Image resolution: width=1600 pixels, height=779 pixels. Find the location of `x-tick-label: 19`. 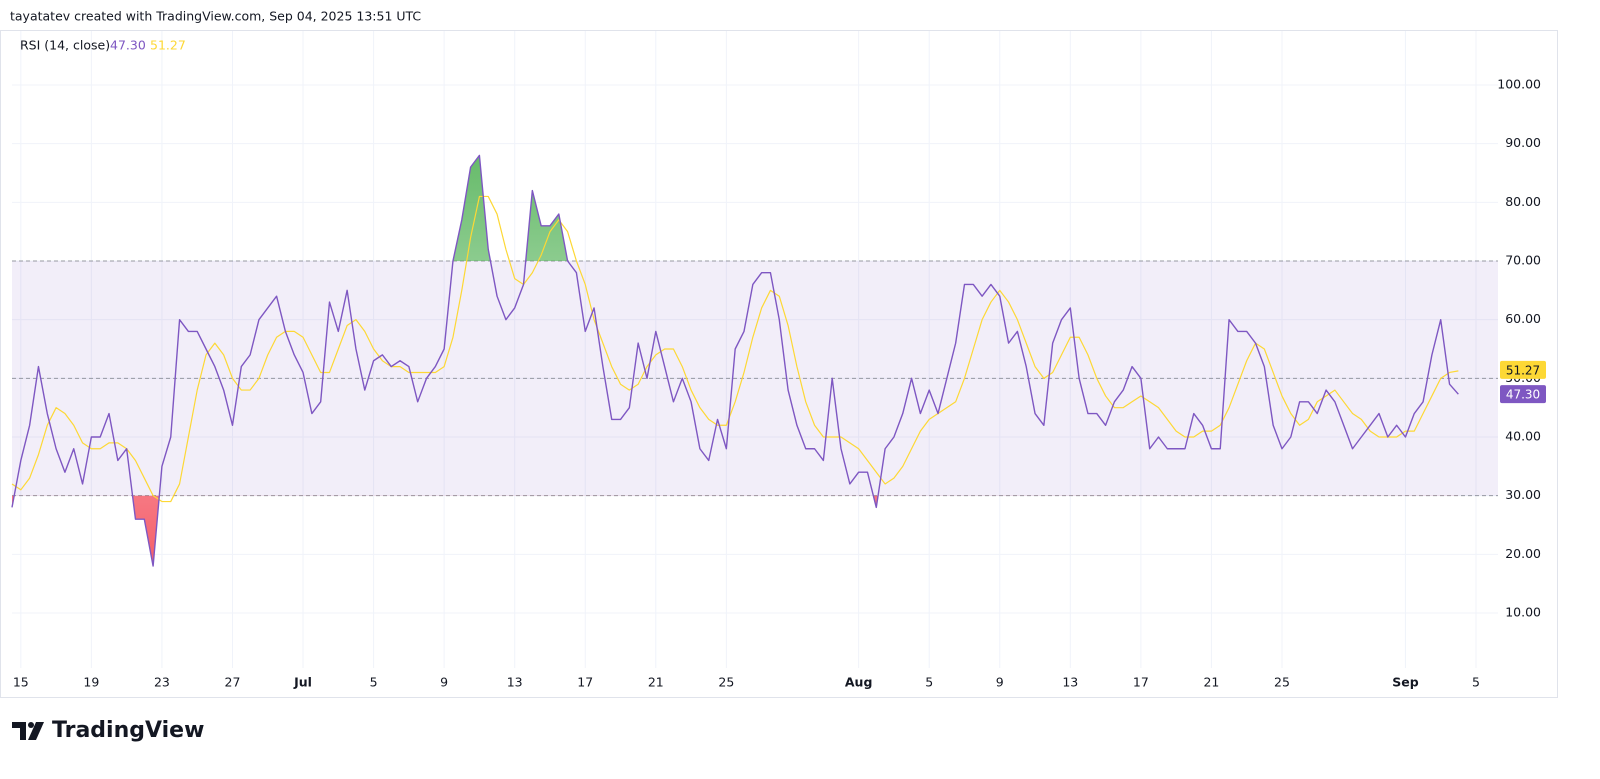

x-tick-label: 19 is located at coordinates (91, 682).